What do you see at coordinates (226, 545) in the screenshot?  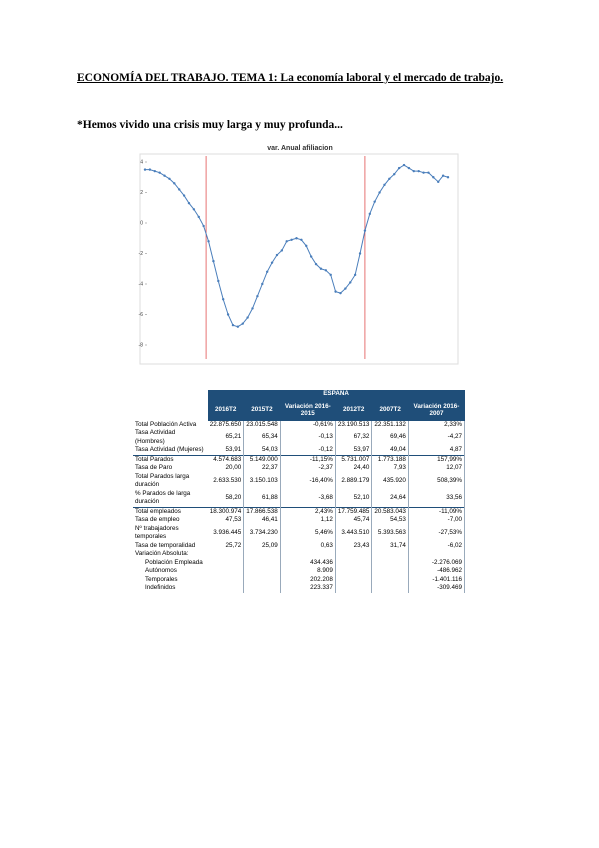 I see `table-cell: 25,72` at bounding box center [226, 545].